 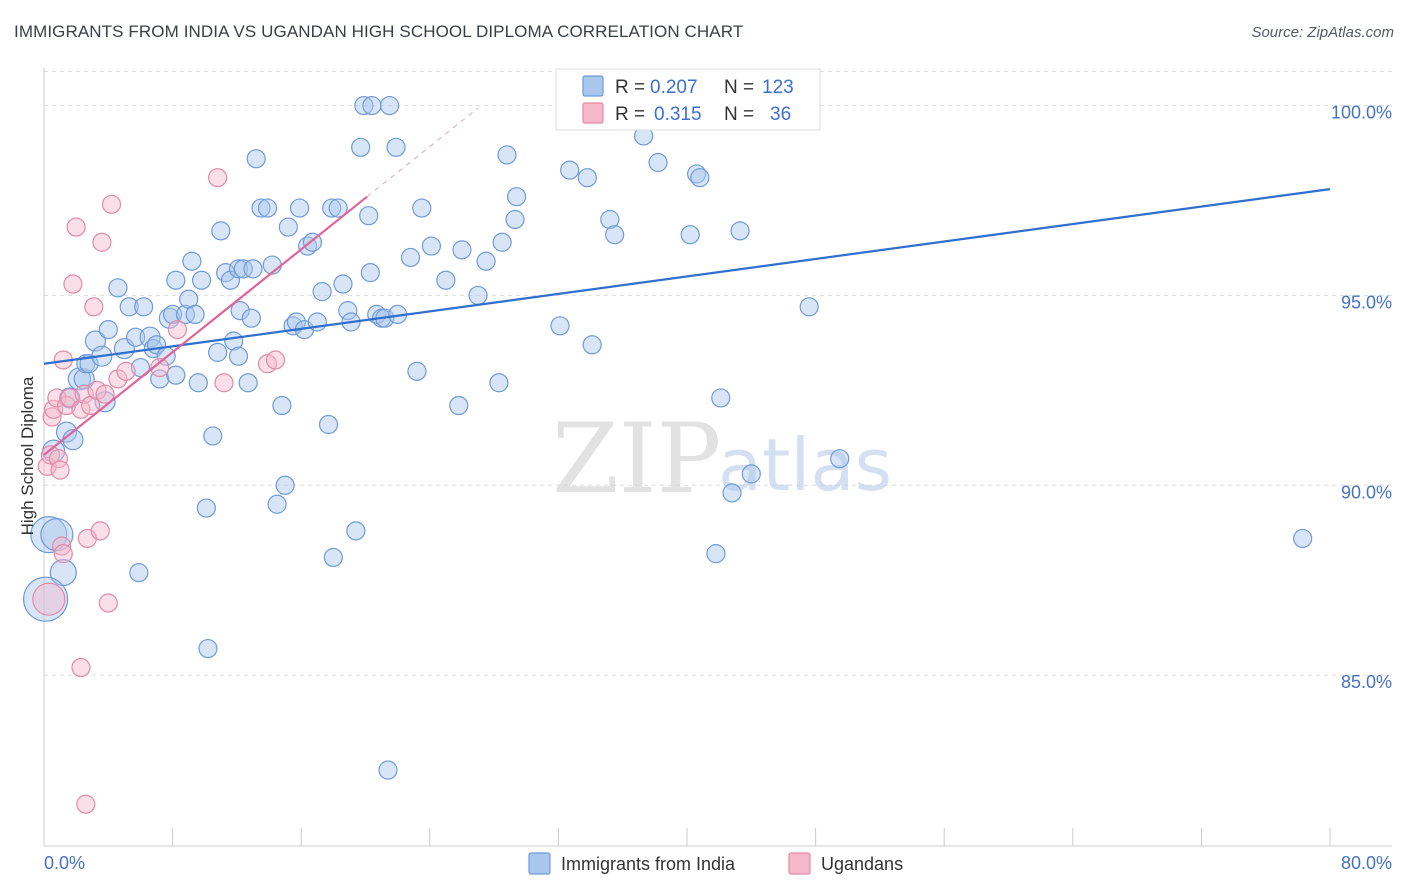 What do you see at coordinates (636, 459) in the screenshot?
I see `watermark-zip: ZIP` at bounding box center [636, 459].